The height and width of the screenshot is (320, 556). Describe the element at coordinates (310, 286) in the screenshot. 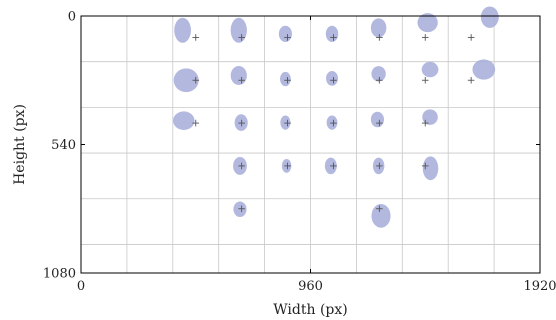

I see `x-tick-label: 960` at that location.